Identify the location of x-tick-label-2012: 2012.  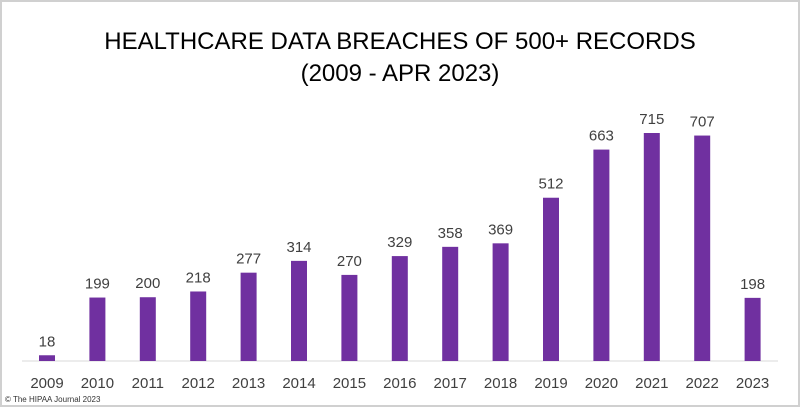
(198, 383).